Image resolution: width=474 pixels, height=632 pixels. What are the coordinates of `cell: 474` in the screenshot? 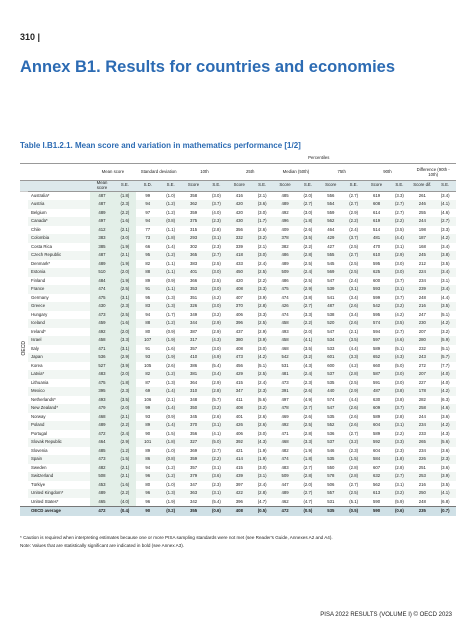 It's located at (285, 314).